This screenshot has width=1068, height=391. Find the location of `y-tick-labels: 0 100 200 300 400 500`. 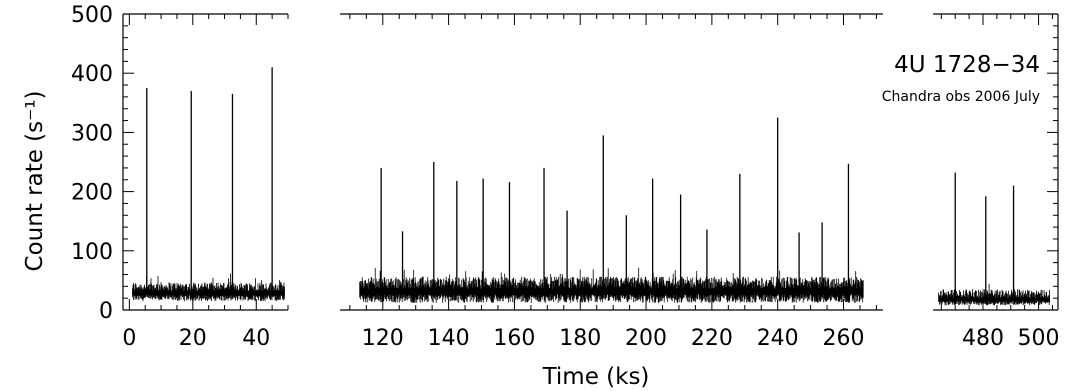

y-tick-labels: 0 100 200 300 400 500 is located at coordinates (92, 163).